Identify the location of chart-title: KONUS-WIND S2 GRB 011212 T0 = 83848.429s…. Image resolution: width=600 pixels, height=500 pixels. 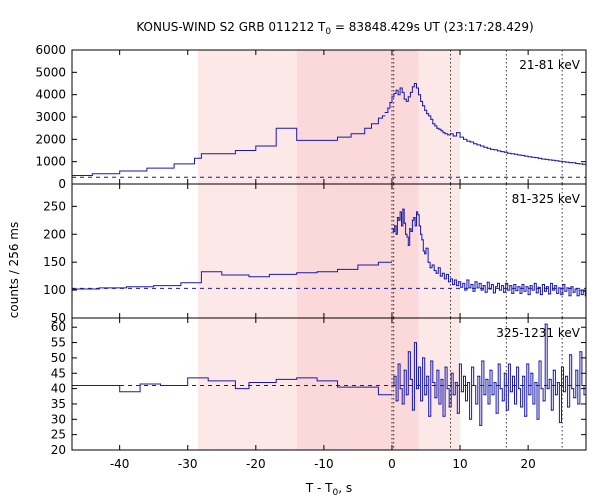
(334, 28).